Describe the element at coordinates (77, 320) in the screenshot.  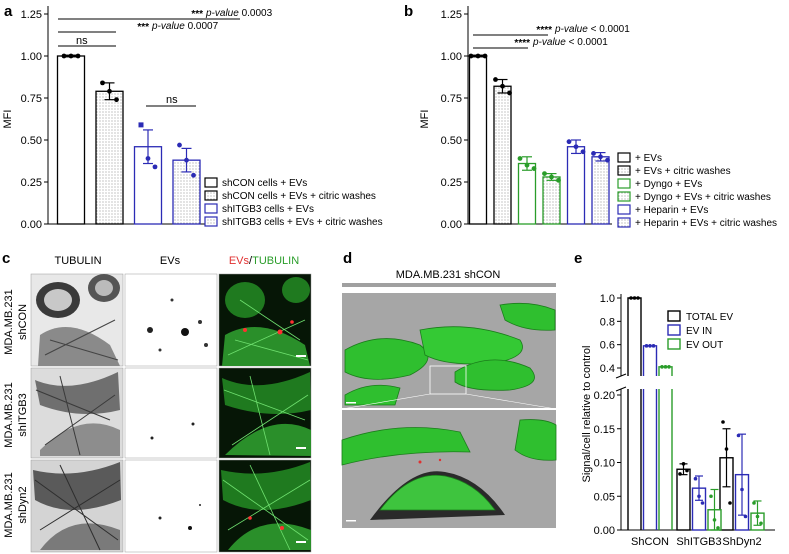
I see `tubulin-image-shcon` at that location.